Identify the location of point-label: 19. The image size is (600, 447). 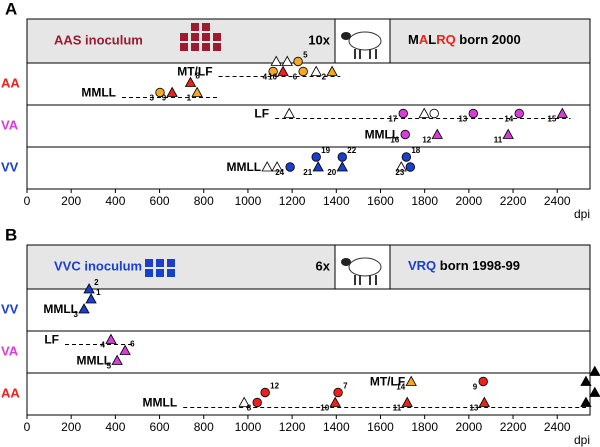
(325, 150).